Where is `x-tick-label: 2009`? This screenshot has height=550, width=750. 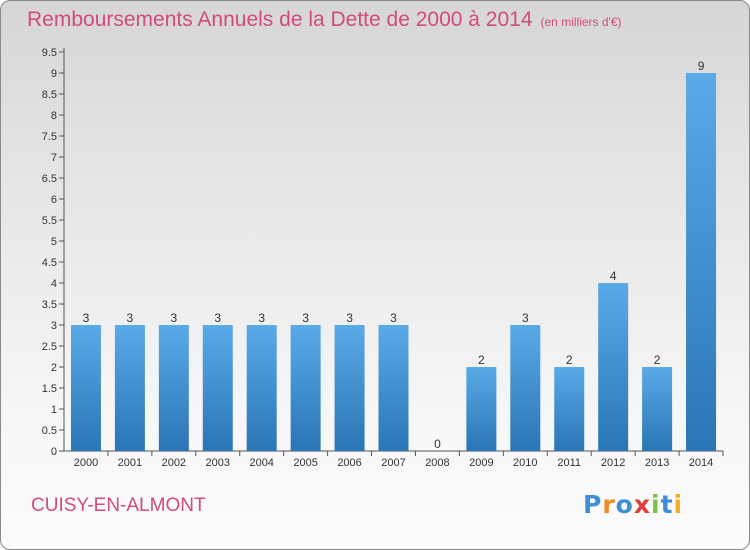
x-tick-label: 2009 is located at coordinates (481, 463).